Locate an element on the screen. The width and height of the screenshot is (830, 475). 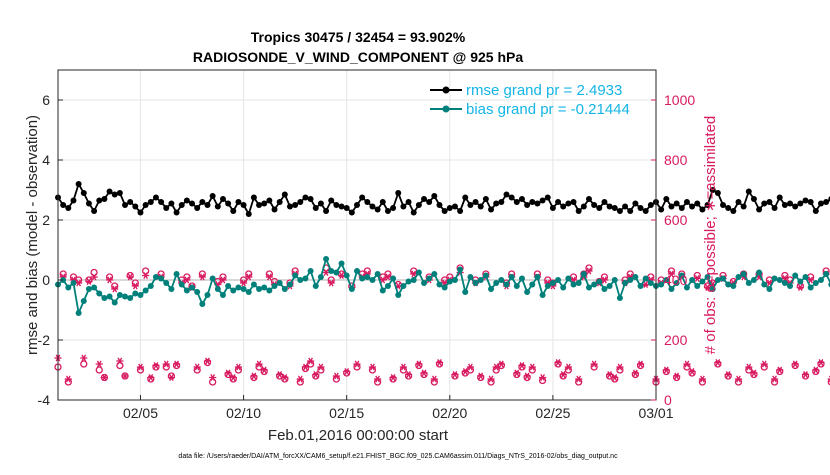
x-tick-label: 02/20 is located at coordinates (449, 413).